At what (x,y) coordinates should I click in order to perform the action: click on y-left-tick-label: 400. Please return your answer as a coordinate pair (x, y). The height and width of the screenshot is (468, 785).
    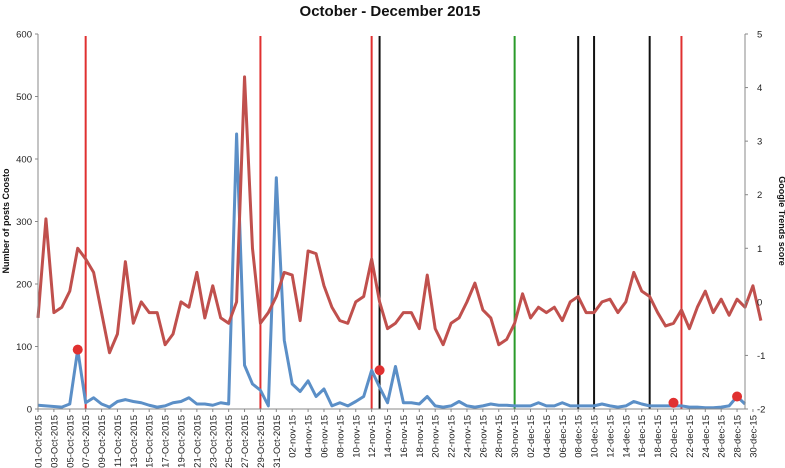
    Looking at the image, I should click on (24, 160).